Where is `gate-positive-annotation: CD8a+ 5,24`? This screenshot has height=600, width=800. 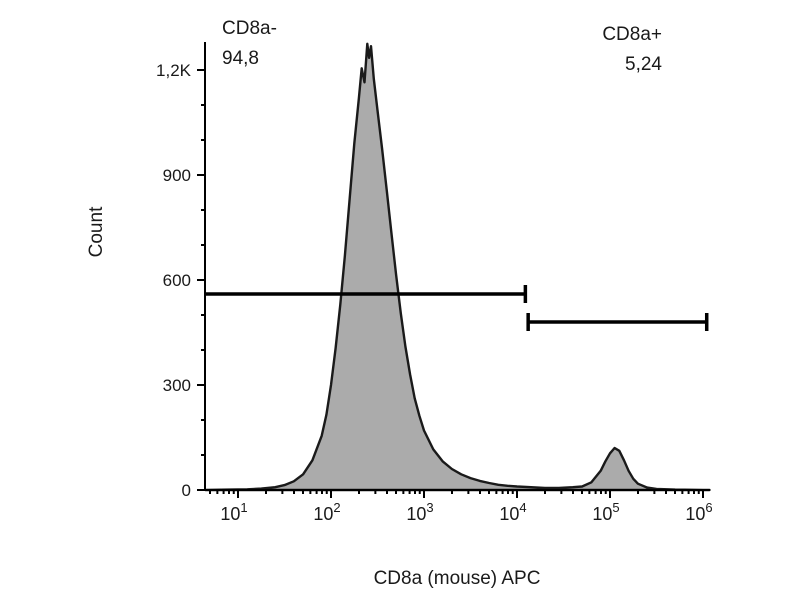 gate-positive-annotation: CD8a+ 5,24 is located at coordinates (632, 50).